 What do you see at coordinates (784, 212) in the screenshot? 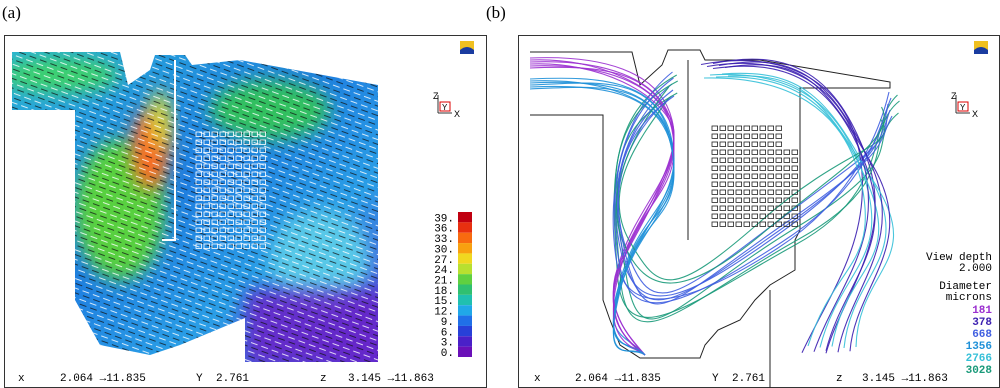
I see `streamline` at bounding box center [784, 212].